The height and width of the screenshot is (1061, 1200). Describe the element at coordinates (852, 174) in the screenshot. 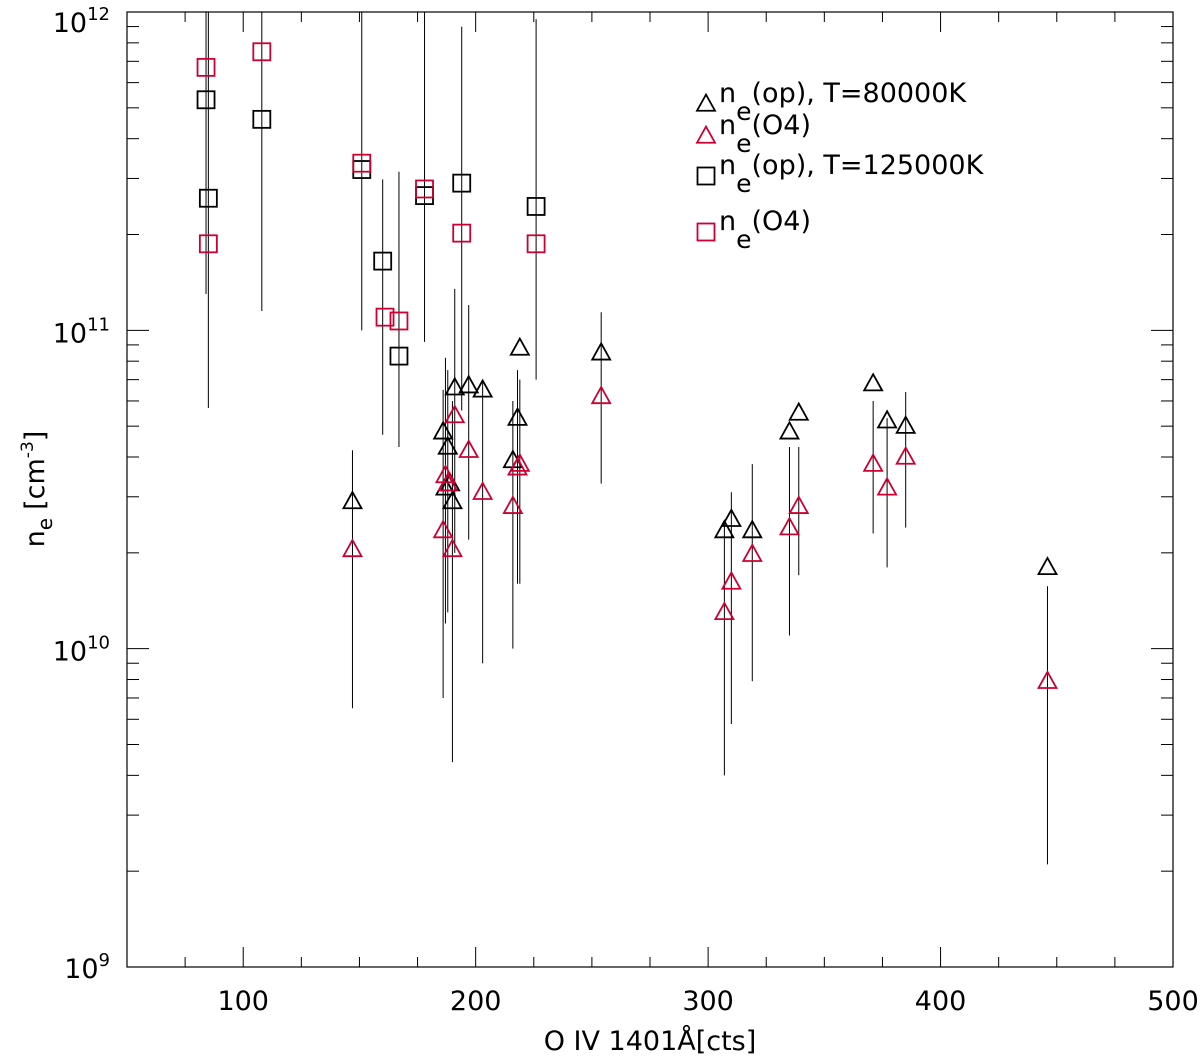

I see `legend-label: ne(op), T=125000K` at that location.